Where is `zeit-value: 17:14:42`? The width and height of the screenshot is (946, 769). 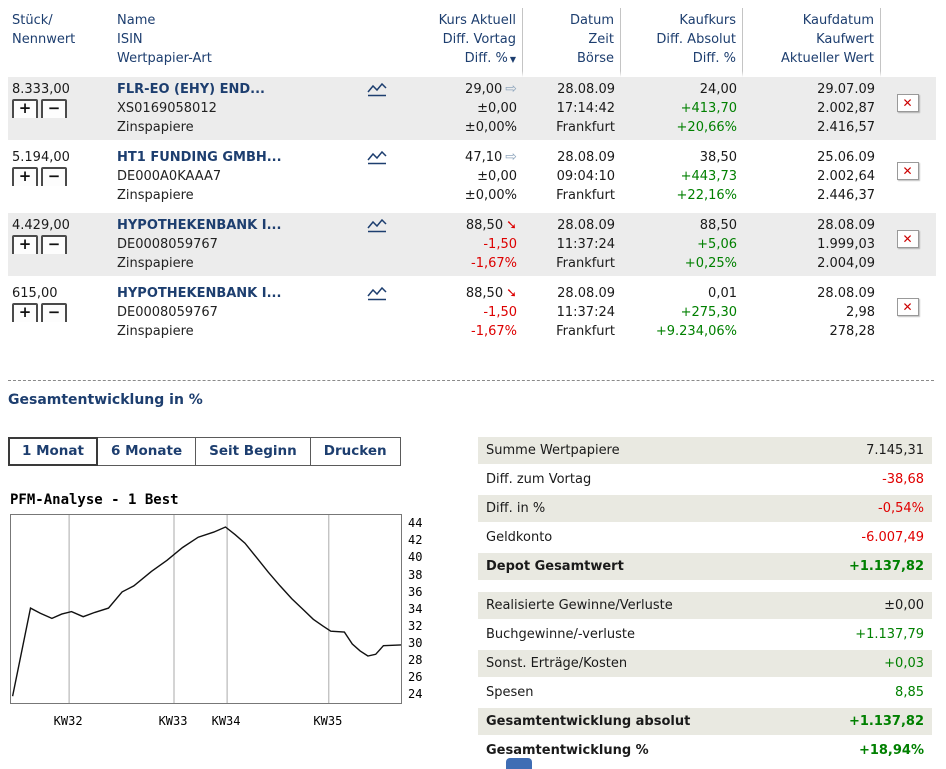 zeit-value: 17:14:42 is located at coordinates (585, 108).